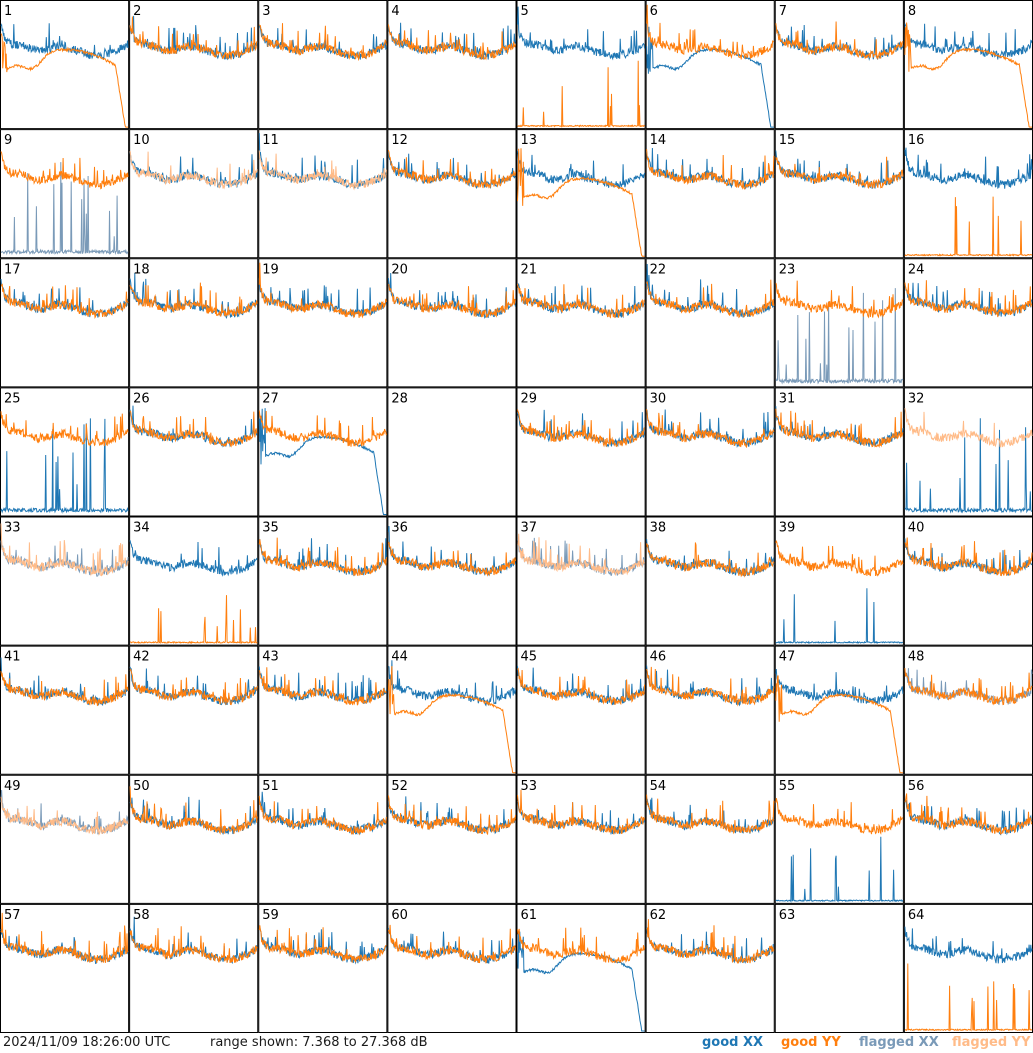  What do you see at coordinates (141, 269) in the screenshot?
I see `panel-label: 18` at bounding box center [141, 269].